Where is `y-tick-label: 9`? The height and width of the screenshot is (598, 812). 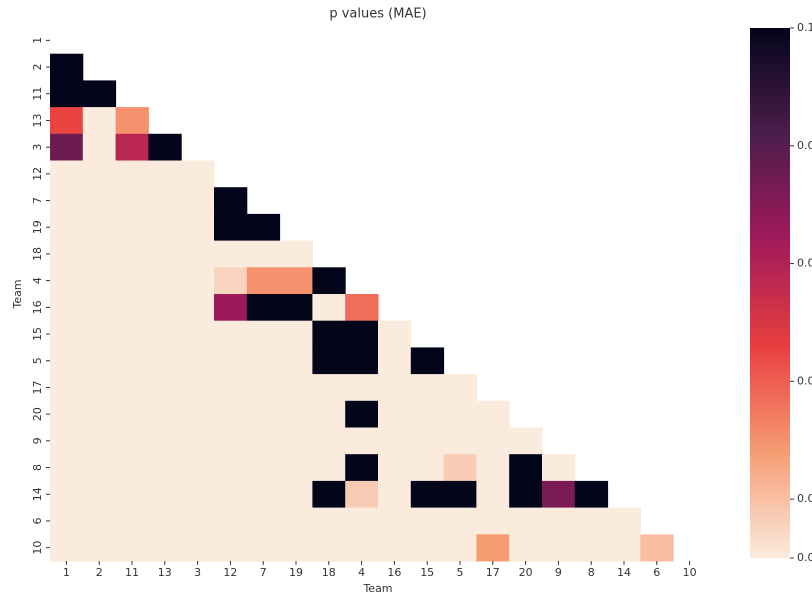
y-tick-label: 9 is located at coordinates (37, 440).